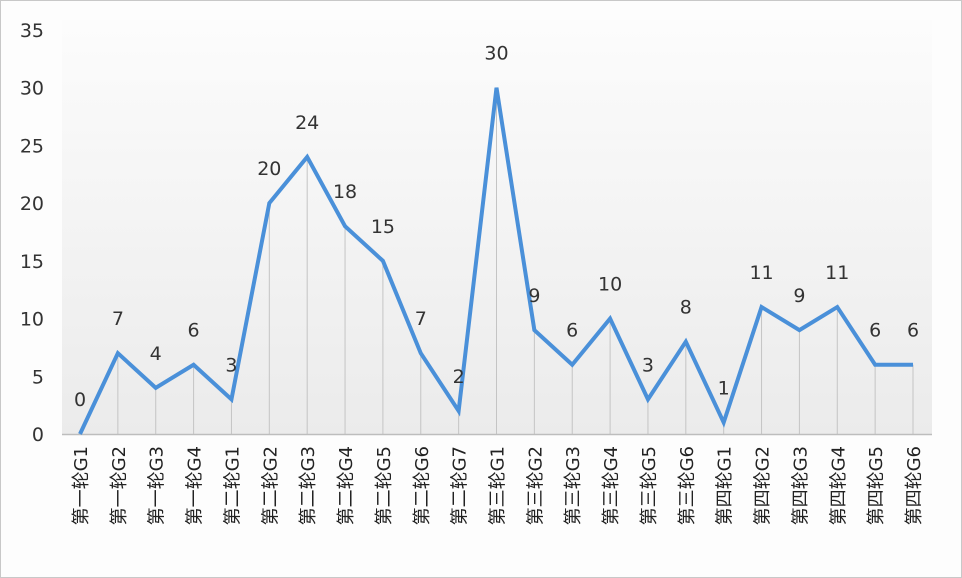 The height and width of the screenshot is (578, 962). What do you see at coordinates (384, 485) in the screenshot?
I see `x-tick-label: 第二轮G5` at bounding box center [384, 485].